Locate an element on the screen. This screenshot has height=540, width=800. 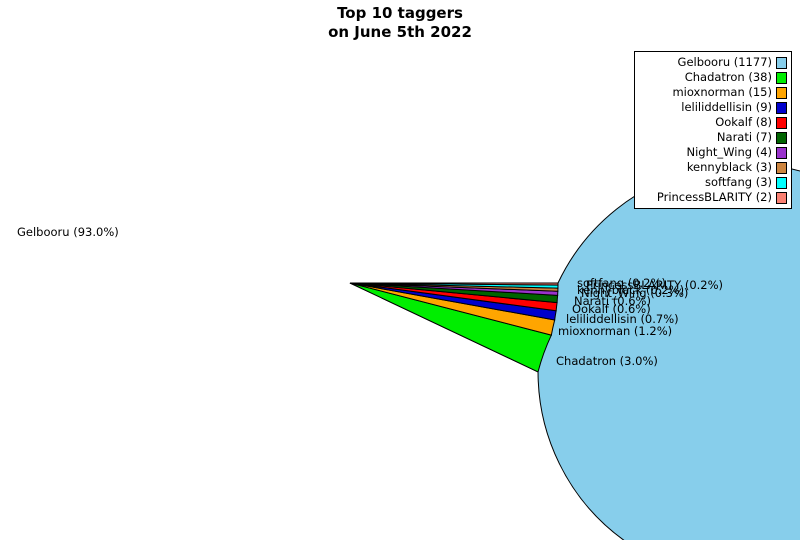
legend-item: softfang (3) is located at coordinates (713, 182).